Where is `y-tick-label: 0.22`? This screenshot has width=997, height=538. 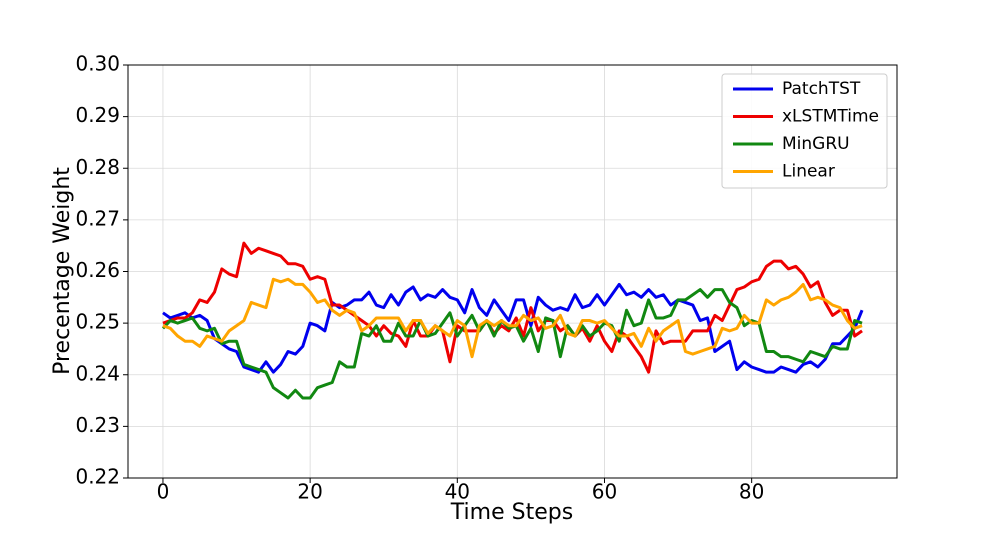 y-tick-label: 0.22 is located at coordinates (97, 477).